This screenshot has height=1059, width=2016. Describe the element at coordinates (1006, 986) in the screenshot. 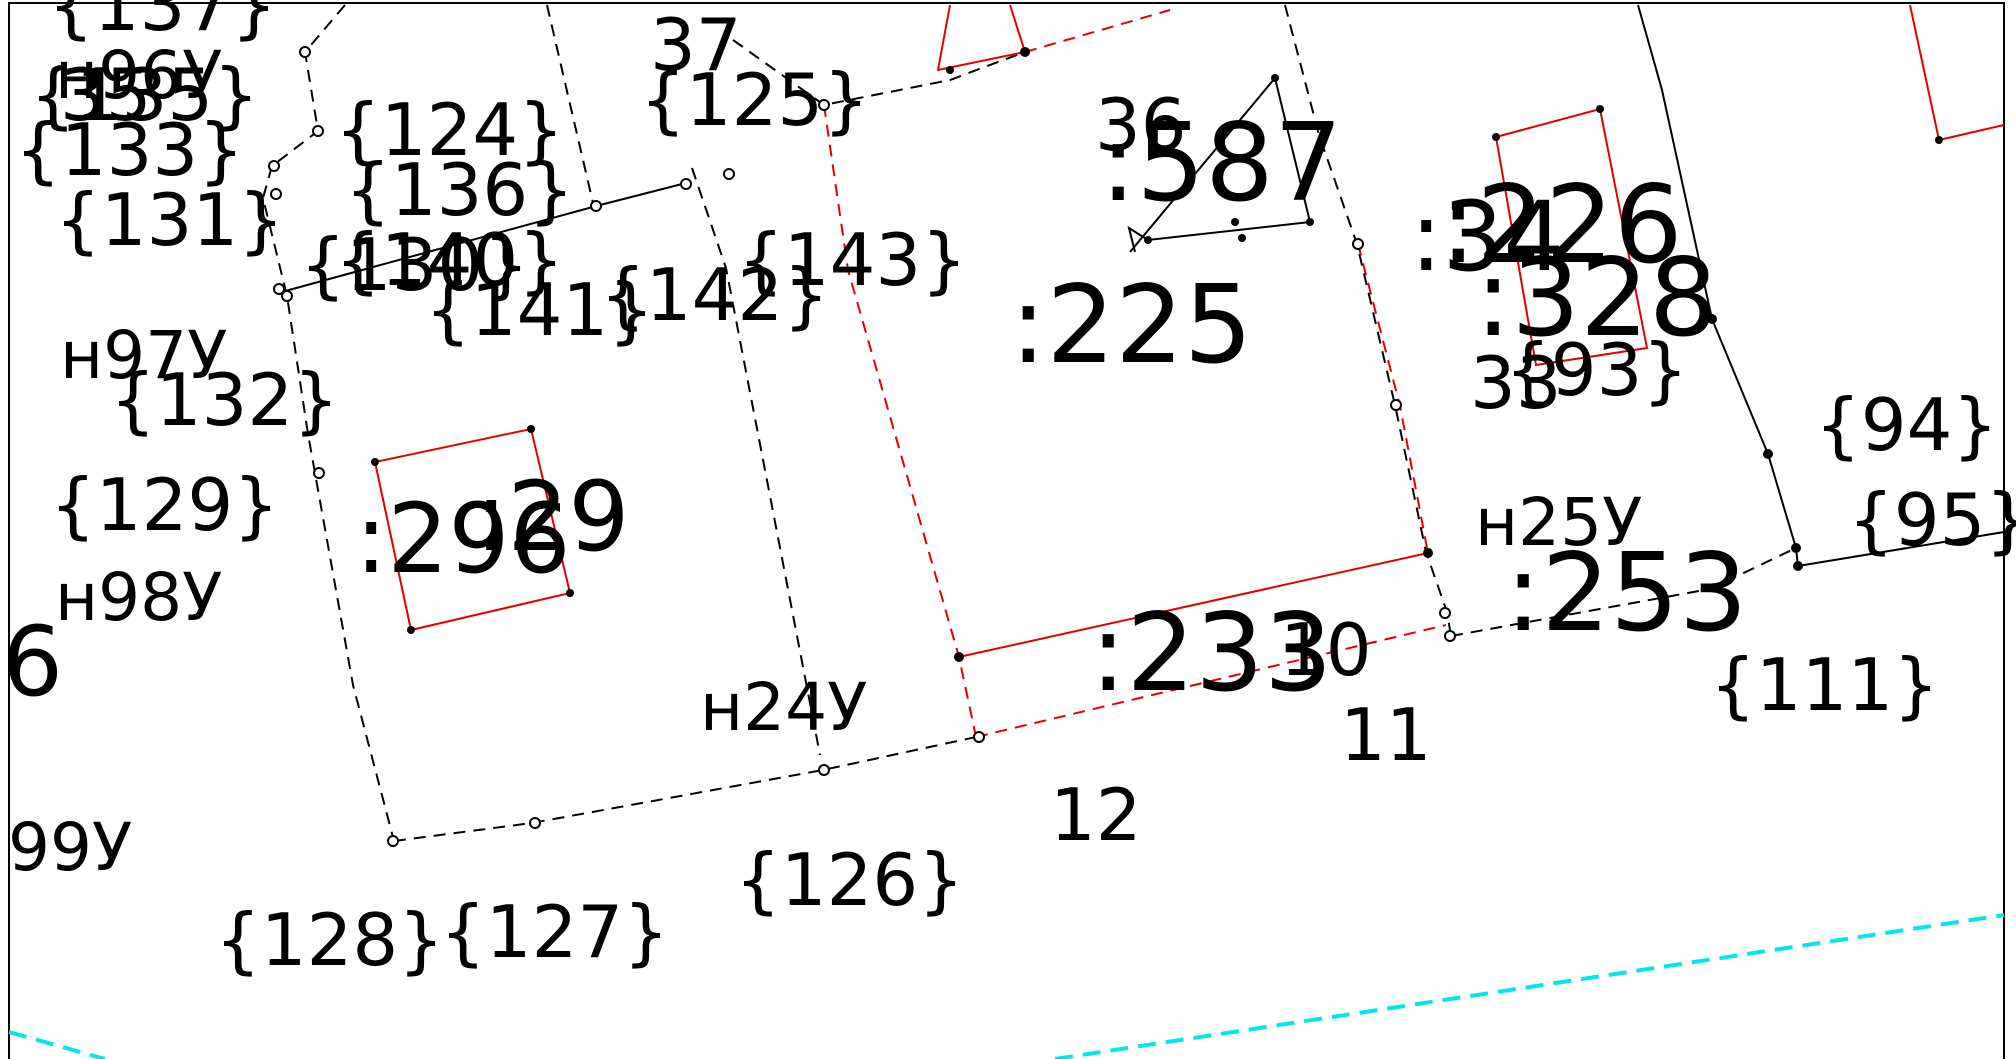

I see `zone-boundary-lines` at that location.